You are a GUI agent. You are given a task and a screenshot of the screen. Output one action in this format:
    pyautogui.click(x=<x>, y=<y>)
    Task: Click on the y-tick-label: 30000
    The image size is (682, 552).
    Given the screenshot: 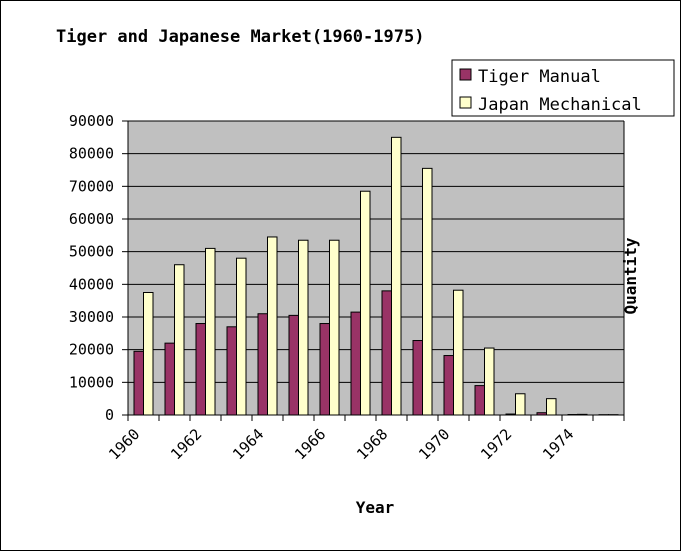 What is the action you would take?
    pyautogui.click(x=91, y=317)
    